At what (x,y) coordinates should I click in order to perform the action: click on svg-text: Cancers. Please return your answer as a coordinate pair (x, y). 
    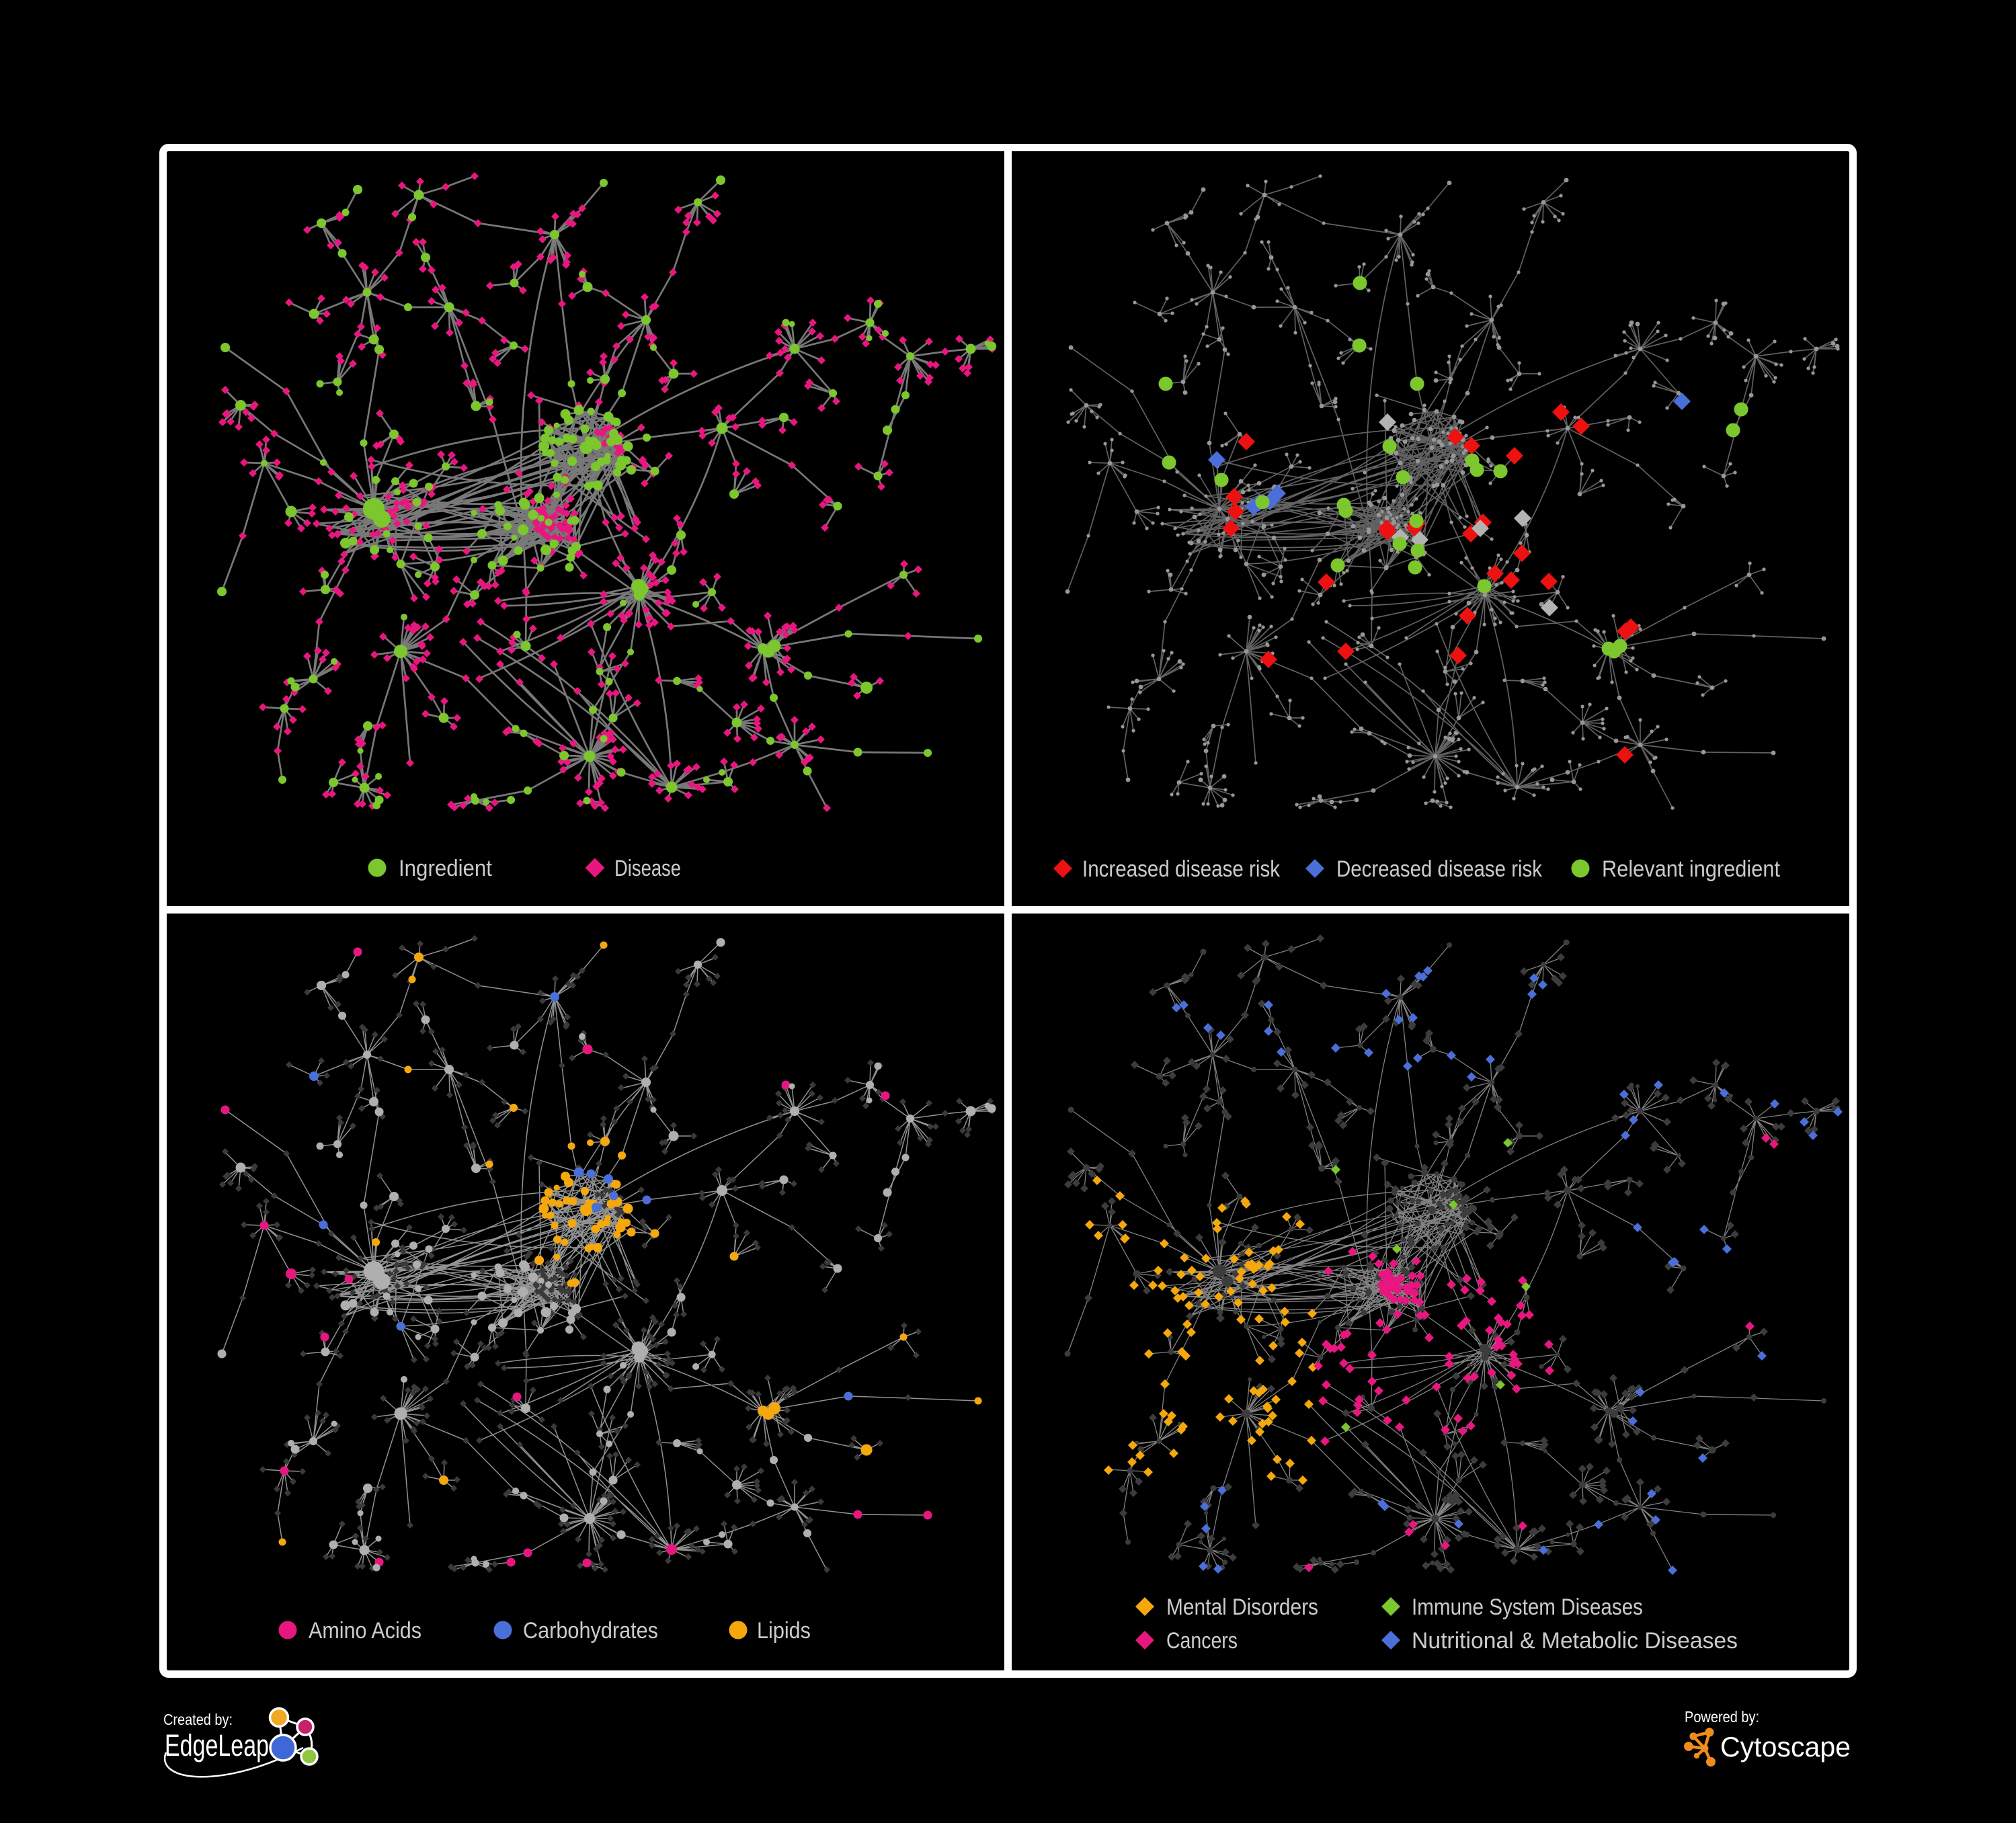
    Looking at the image, I should click on (1202, 1641).